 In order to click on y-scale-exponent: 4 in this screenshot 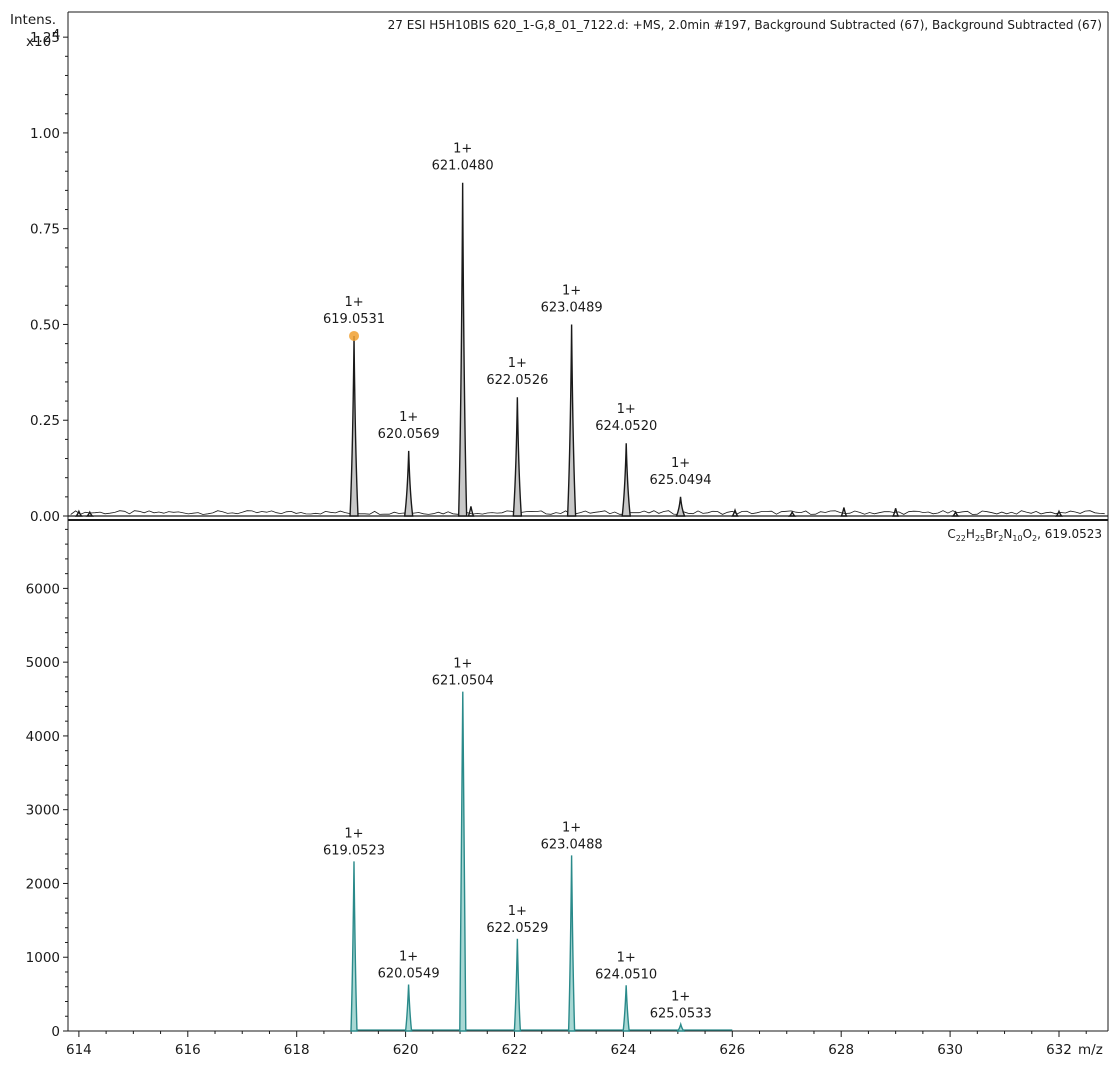, I will do `click(56, 35)`.